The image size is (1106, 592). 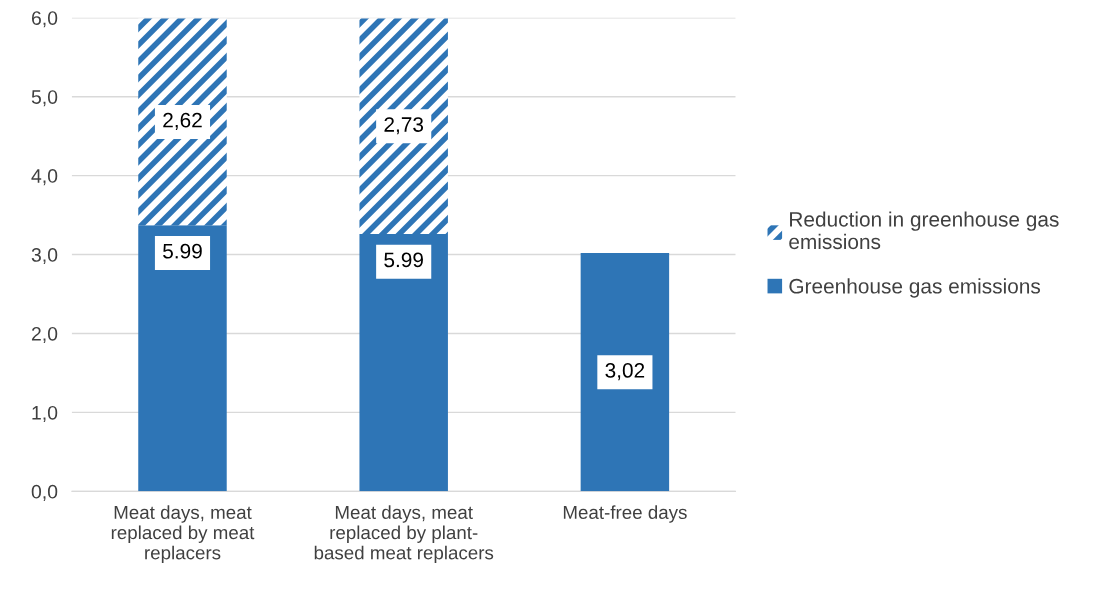 What do you see at coordinates (44, 256) in the screenshot?
I see `y-tick-label: 3,0` at bounding box center [44, 256].